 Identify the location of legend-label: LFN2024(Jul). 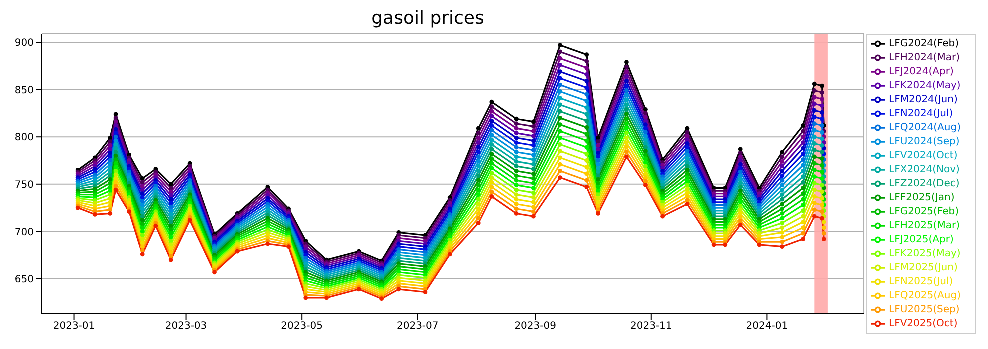
(921, 114).